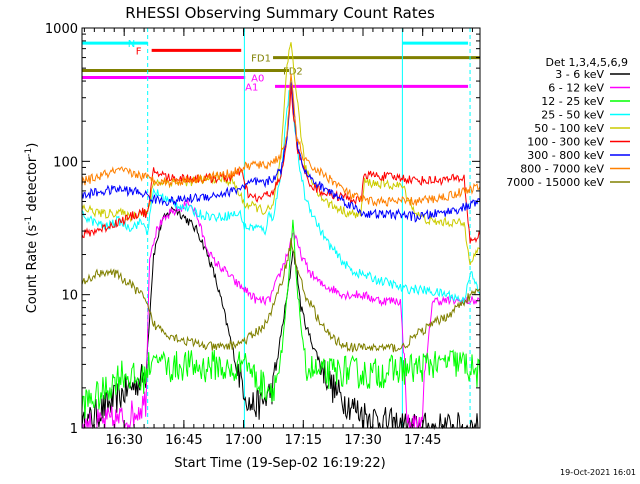 The height and width of the screenshot is (484, 640). I want to click on flag-label-a0: A0, so click(257, 79).